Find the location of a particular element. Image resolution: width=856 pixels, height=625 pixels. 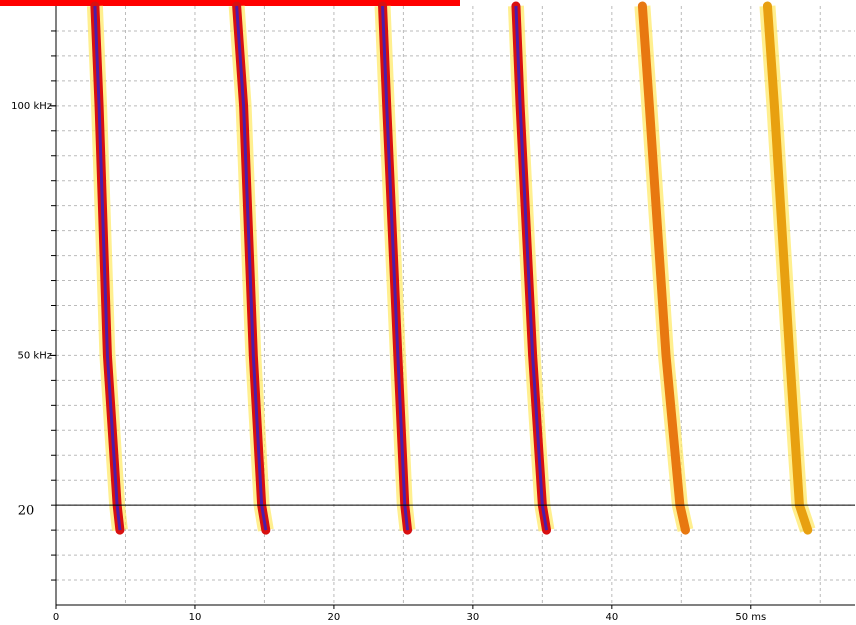

y-tick-label: 50 kHz is located at coordinates (35, 355).